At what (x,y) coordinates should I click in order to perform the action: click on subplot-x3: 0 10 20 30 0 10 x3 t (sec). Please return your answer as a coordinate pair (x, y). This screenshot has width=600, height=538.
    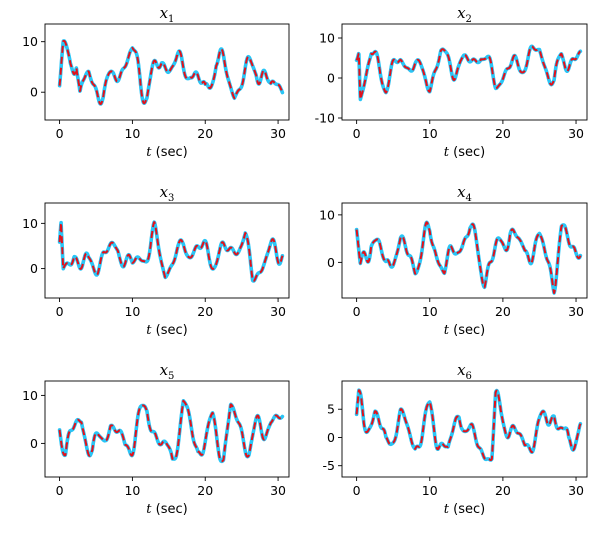
    Looking at the image, I should click on (156, 260).